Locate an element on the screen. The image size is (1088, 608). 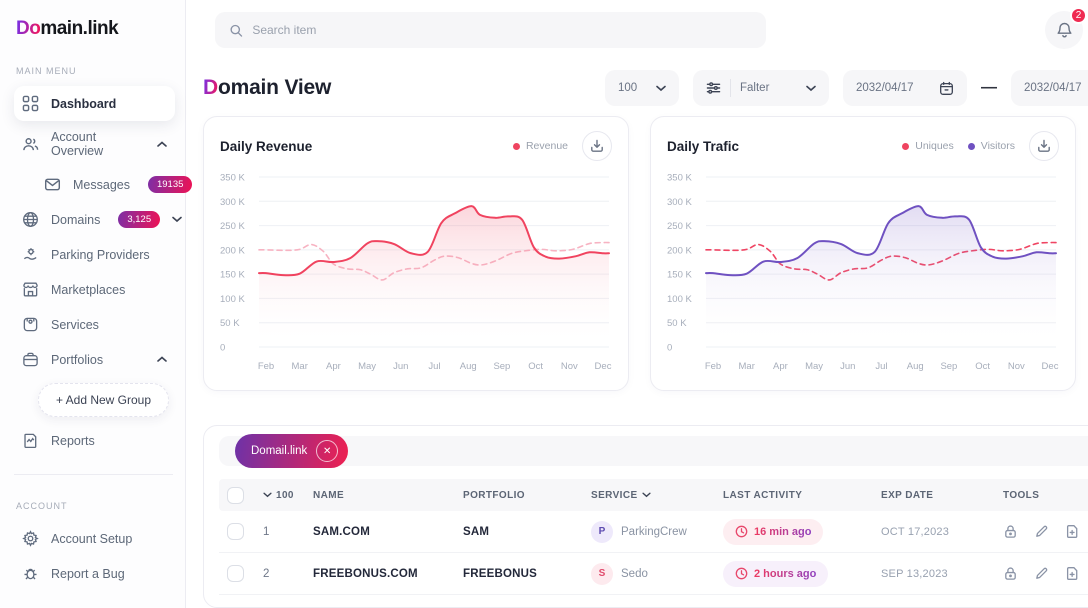
svg-text: 150 K is located at coordinates (679, 275).